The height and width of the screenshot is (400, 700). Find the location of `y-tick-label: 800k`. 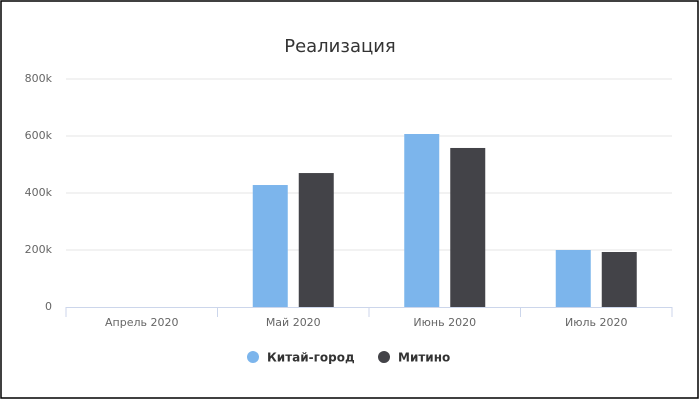

y-tick-label: 800k is located at coordinates (39, 78).